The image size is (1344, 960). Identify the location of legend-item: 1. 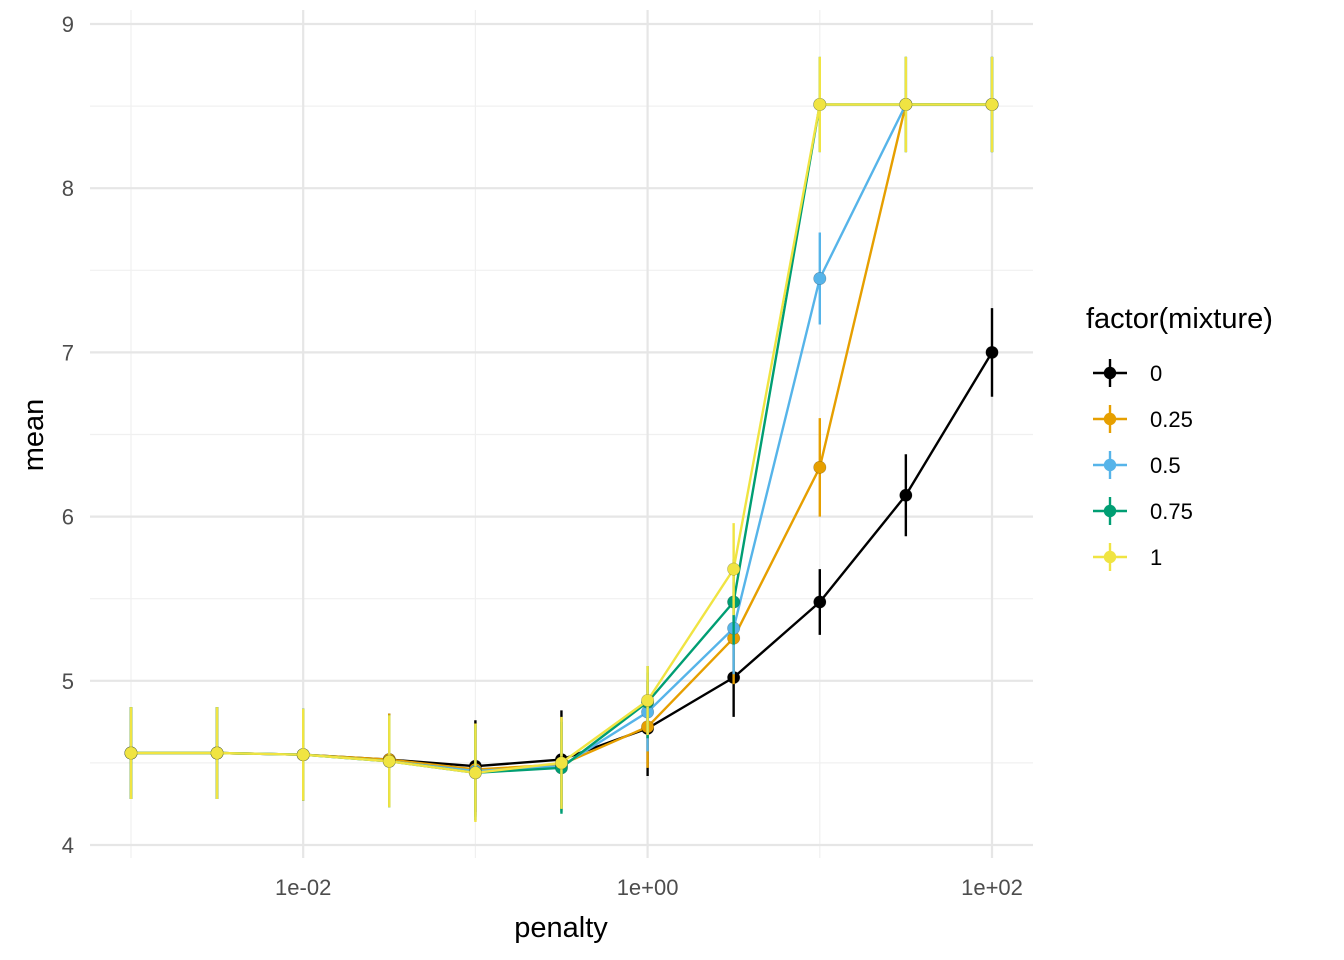
(1127, 557).